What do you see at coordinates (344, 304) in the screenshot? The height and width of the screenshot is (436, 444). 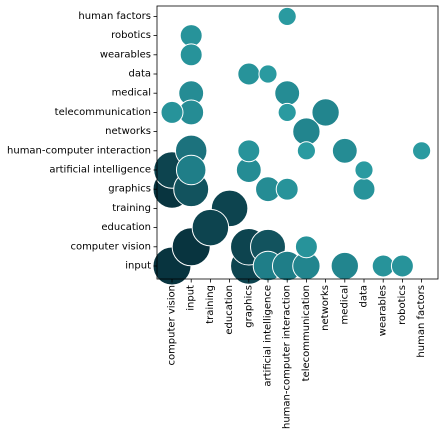 I see `x-tick-label-medical: medical` at bounding box center [344, 304].